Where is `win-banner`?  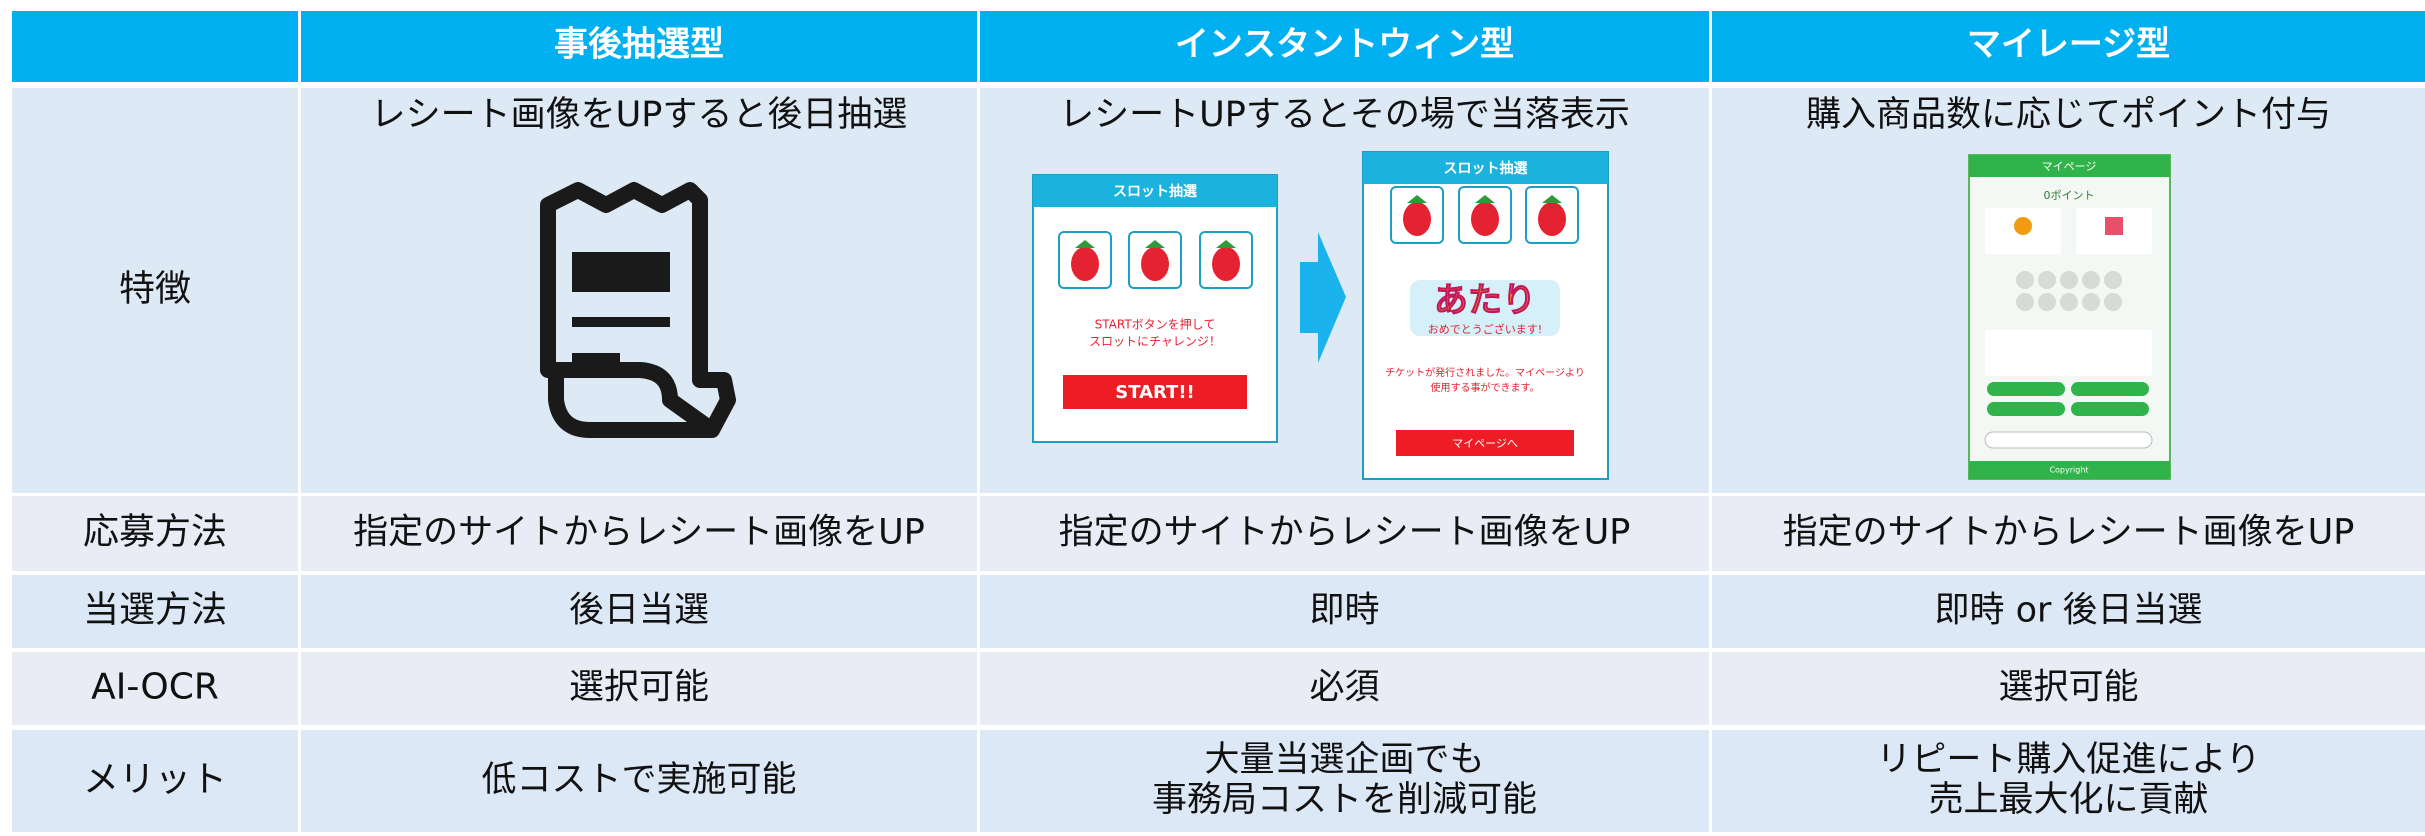 win-banner is located at coordinates (1485, 308).